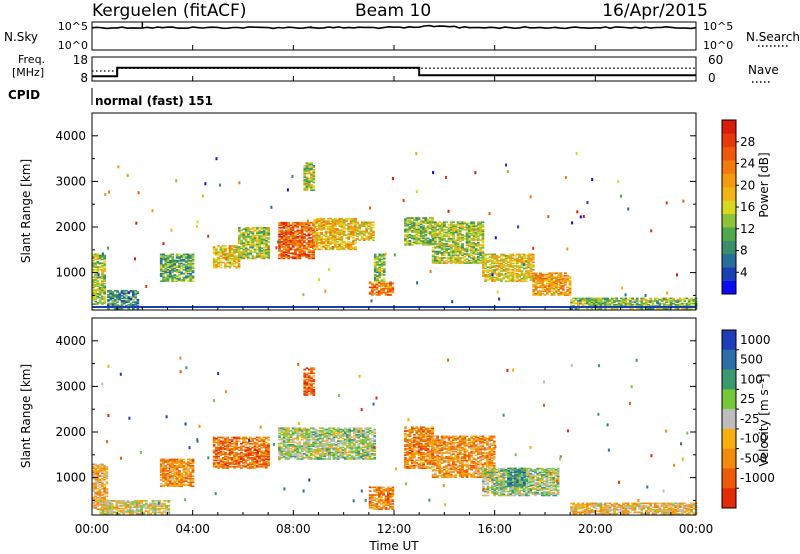 The image size is (800, 554). What do you see at coordinates (80, 60) in the screenshot?
I see `freq-tick-top: 18` at bounding box center [80, 60].